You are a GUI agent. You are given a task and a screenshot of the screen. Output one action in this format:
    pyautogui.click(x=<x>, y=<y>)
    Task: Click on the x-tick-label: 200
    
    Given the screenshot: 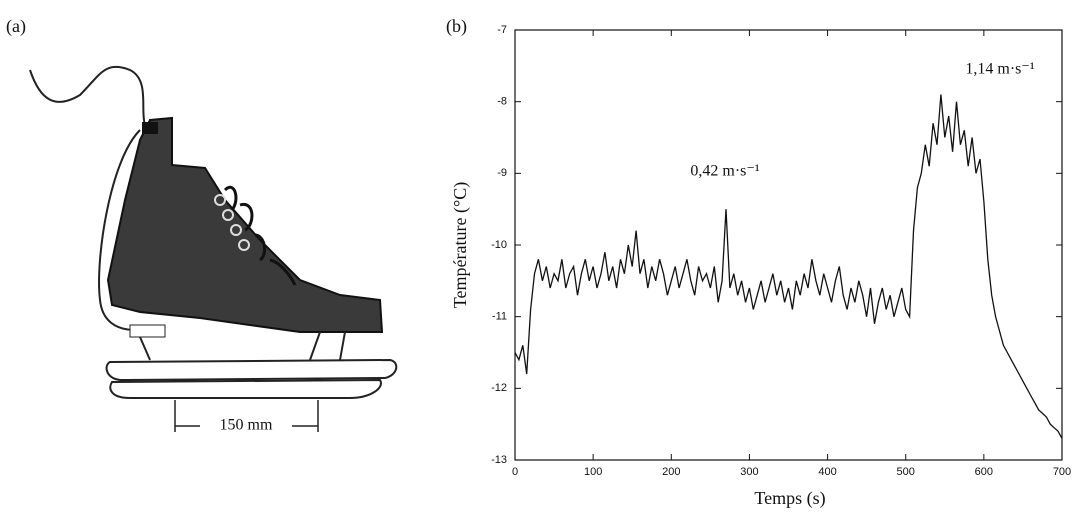 What is the action you would take?
    pyautogui.click(x=671, y=472)
    